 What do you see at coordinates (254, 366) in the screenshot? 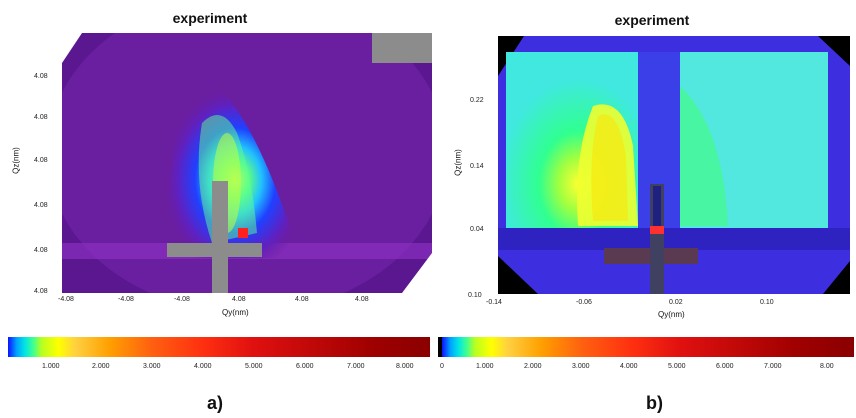
I see `chart-a-cbar-tick: 5.000` at bounding box center [254, 366].